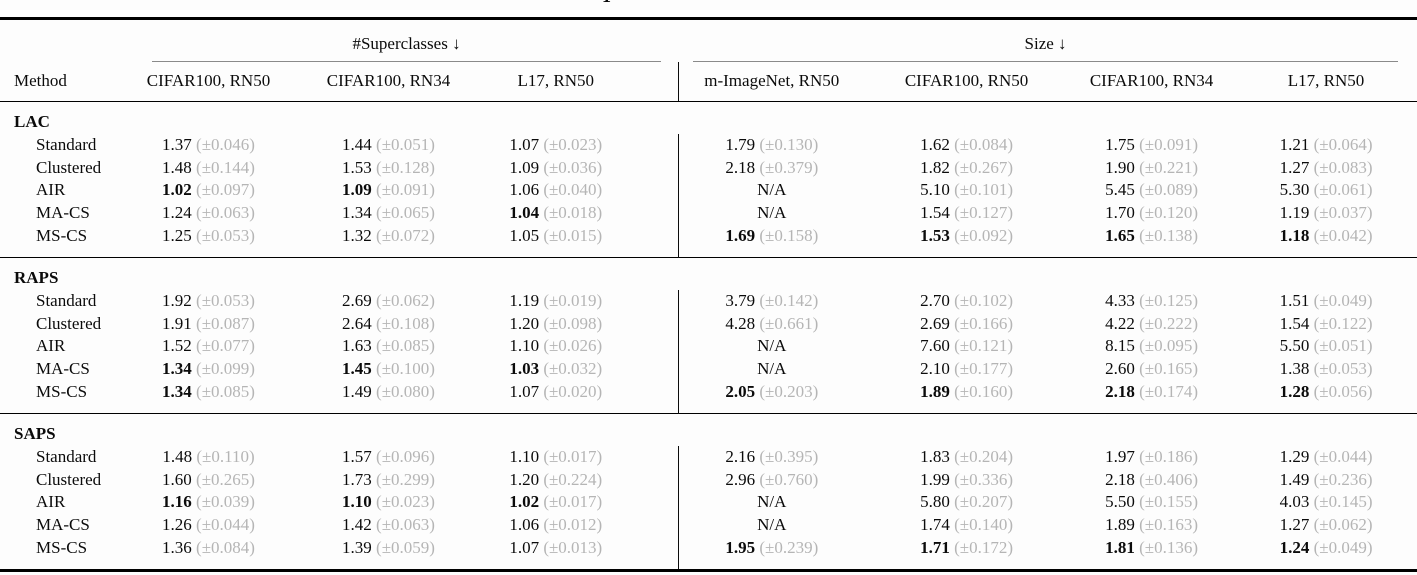  I want to click on pm-std-text: (±0.379), so click(789, 167).